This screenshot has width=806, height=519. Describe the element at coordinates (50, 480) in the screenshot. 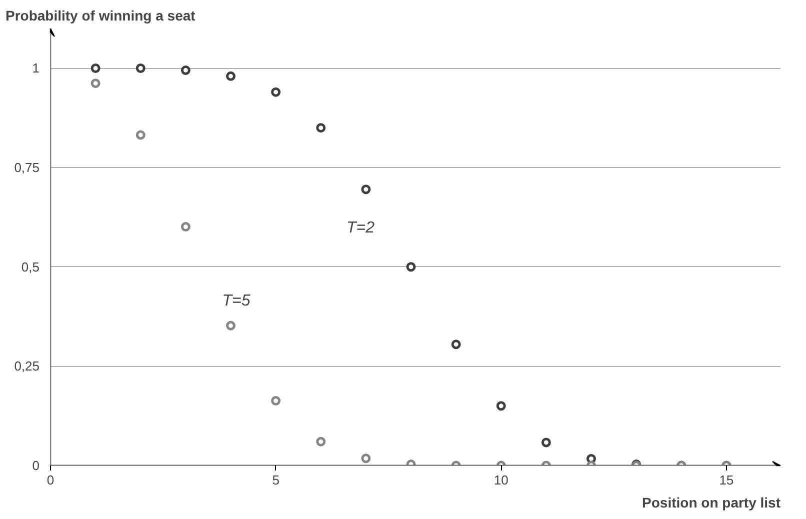

I see `x-tick-label: 0` at that location.